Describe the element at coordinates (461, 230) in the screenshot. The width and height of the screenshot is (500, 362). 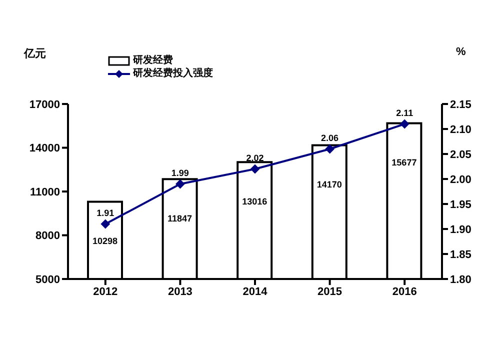
I see `y2-tick-label: 1.90` at that location.